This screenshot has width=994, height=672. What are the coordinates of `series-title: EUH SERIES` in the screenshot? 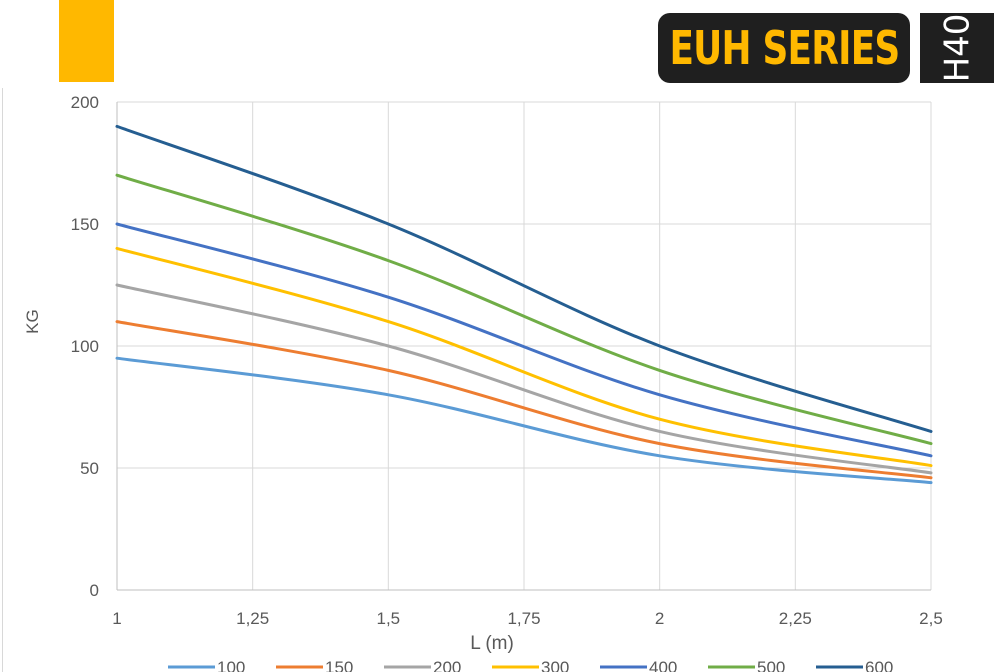 It's located at (784, 48).